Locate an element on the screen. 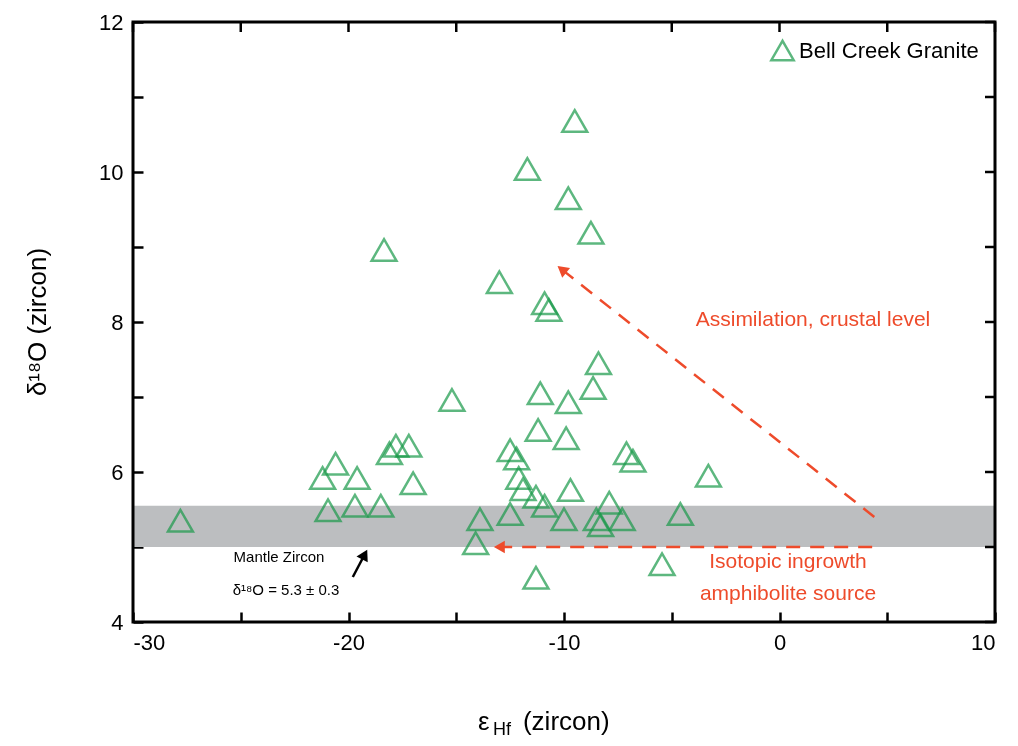 This screenshot has width=1018, height=746. y-tick-label: 12 is located at coordinates (111, 22).